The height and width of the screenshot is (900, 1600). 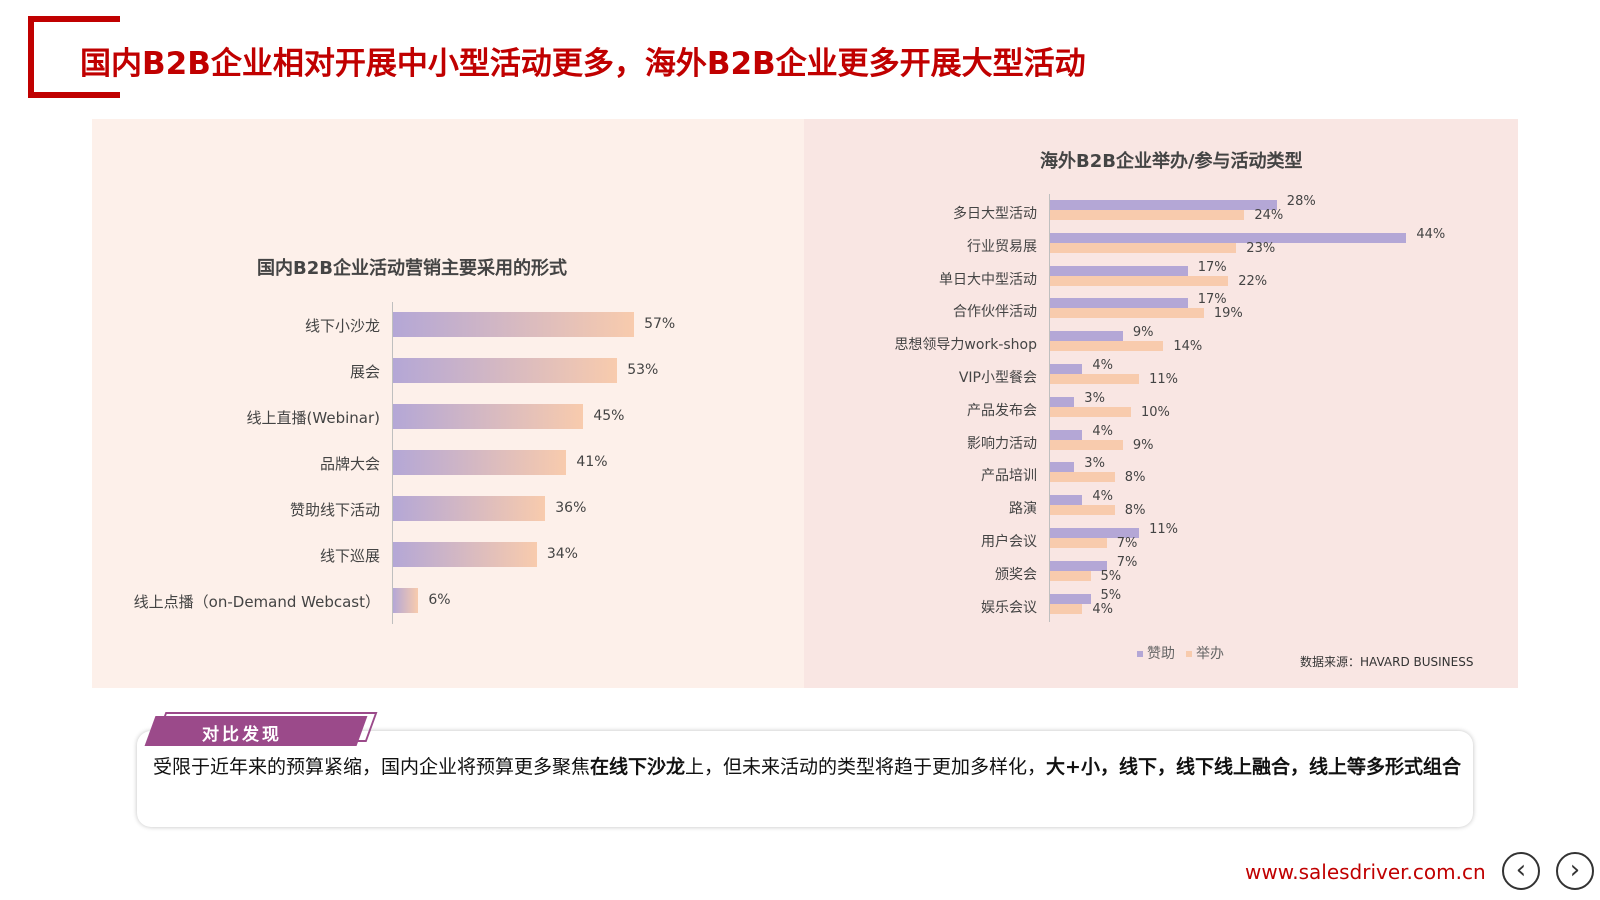 I want to click on value-label: 24%, so click(x=1269, y=215).